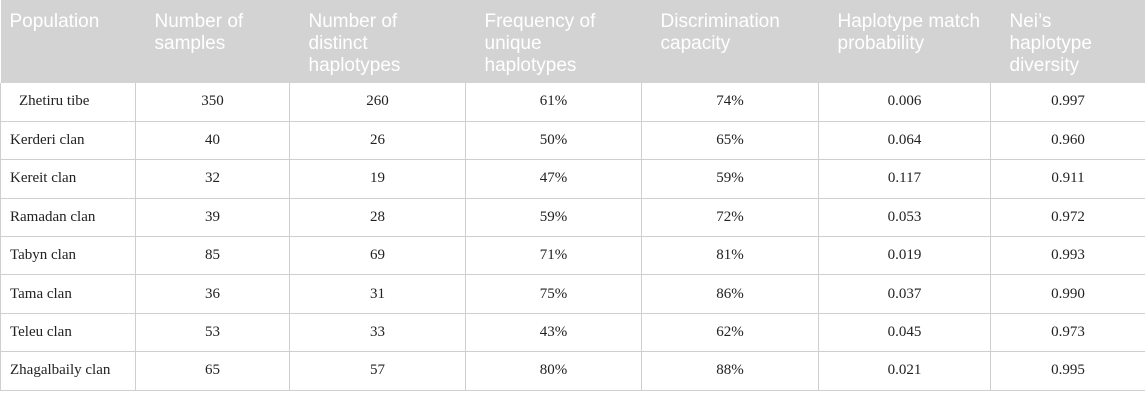 This screenshot has width=1145, height=402. What do you see at coordinates (553, 140) in the screenshot?
I see `cell-unique-frequency: 50%` at bounding box center [553, 140].